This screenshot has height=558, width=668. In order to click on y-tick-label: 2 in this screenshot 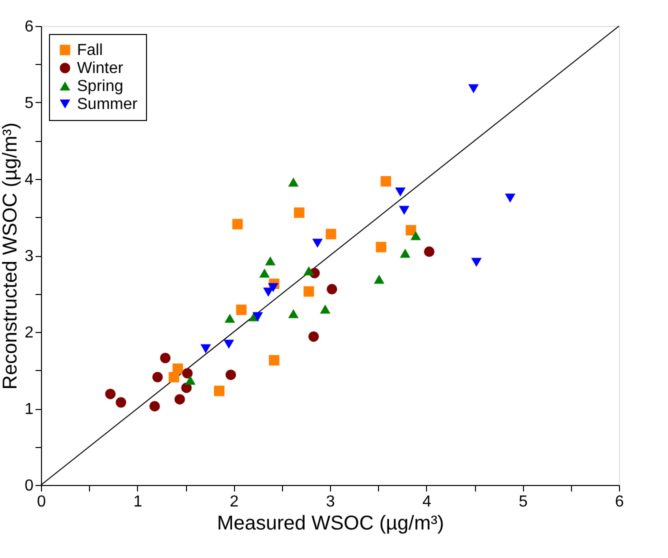, I will do `click(29, 333)`.